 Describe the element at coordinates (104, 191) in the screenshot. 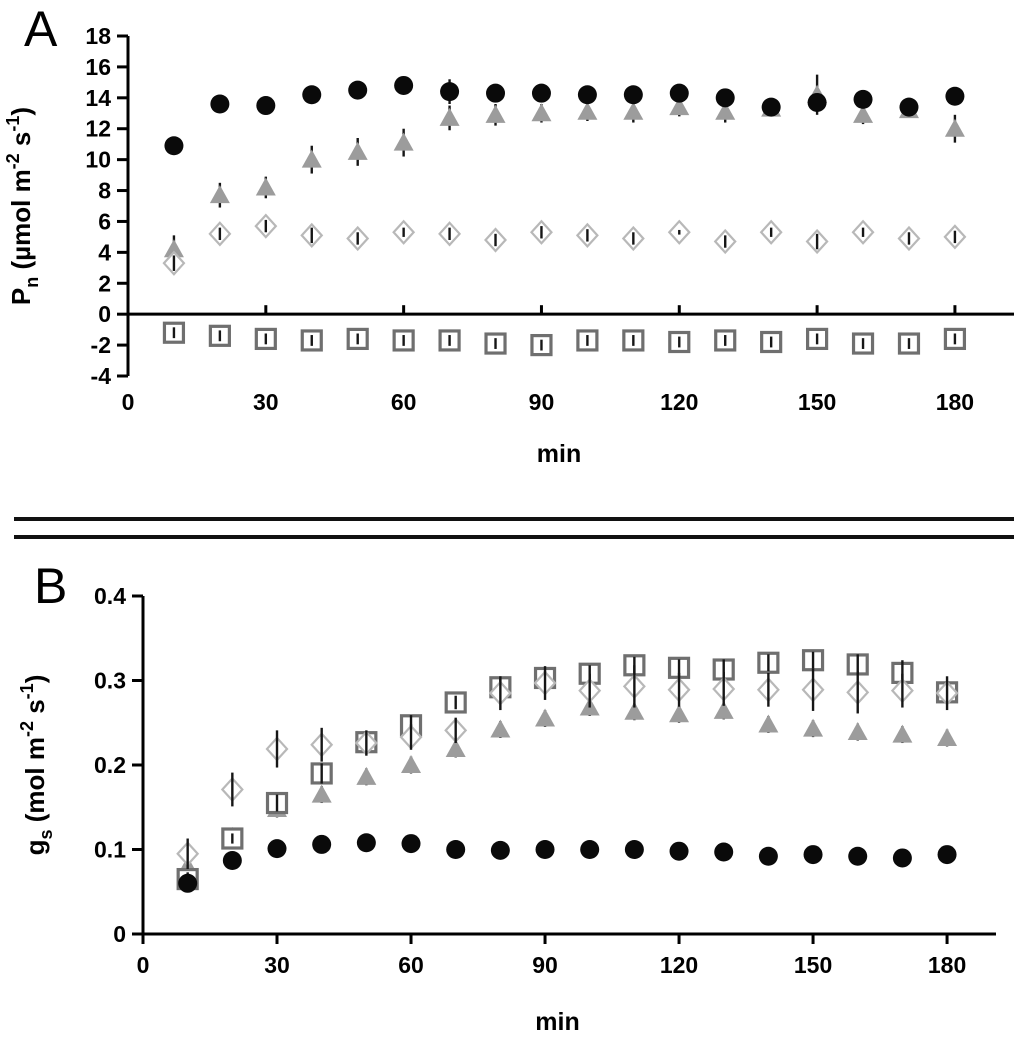

I see `y-tick-label: 8` at that location.